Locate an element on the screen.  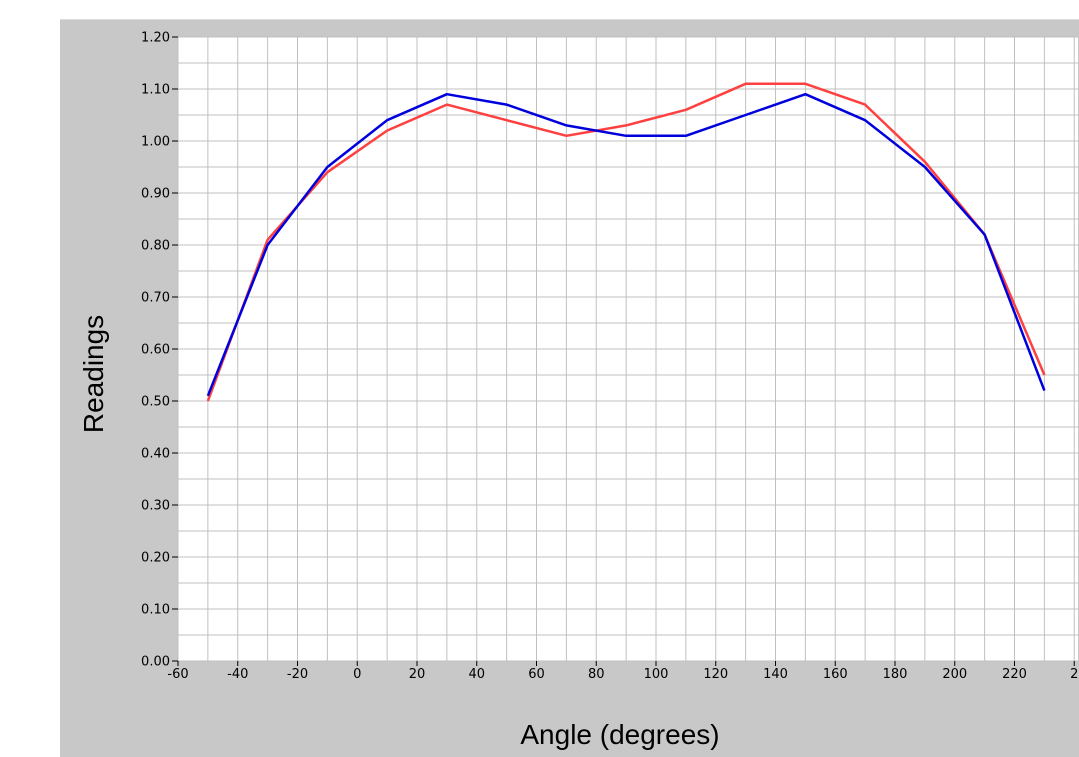
y-axis-title: Readings is located at coordinates (93, 374).